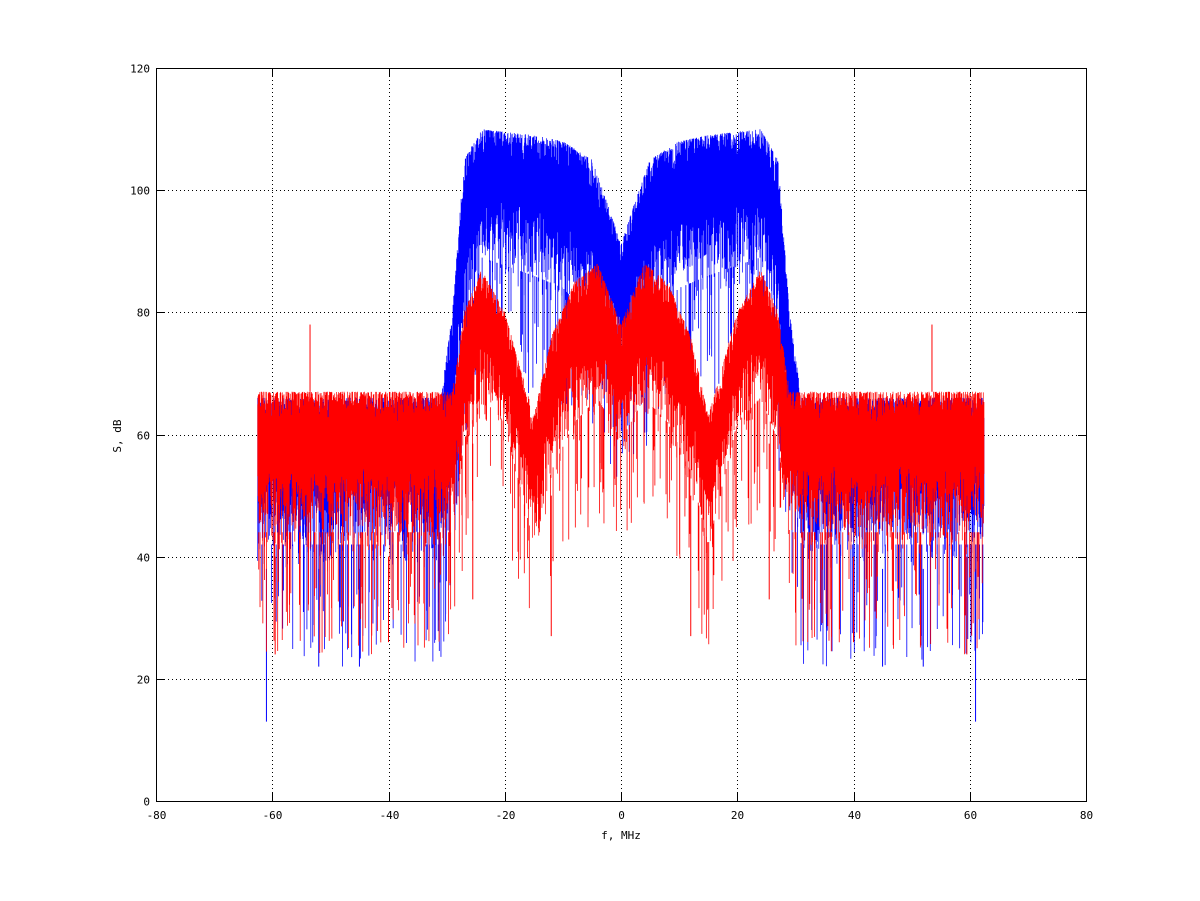 The height and width of the screenshot is (901, 1200). I want to click on x-tick-label: 20, so click(737, 815).